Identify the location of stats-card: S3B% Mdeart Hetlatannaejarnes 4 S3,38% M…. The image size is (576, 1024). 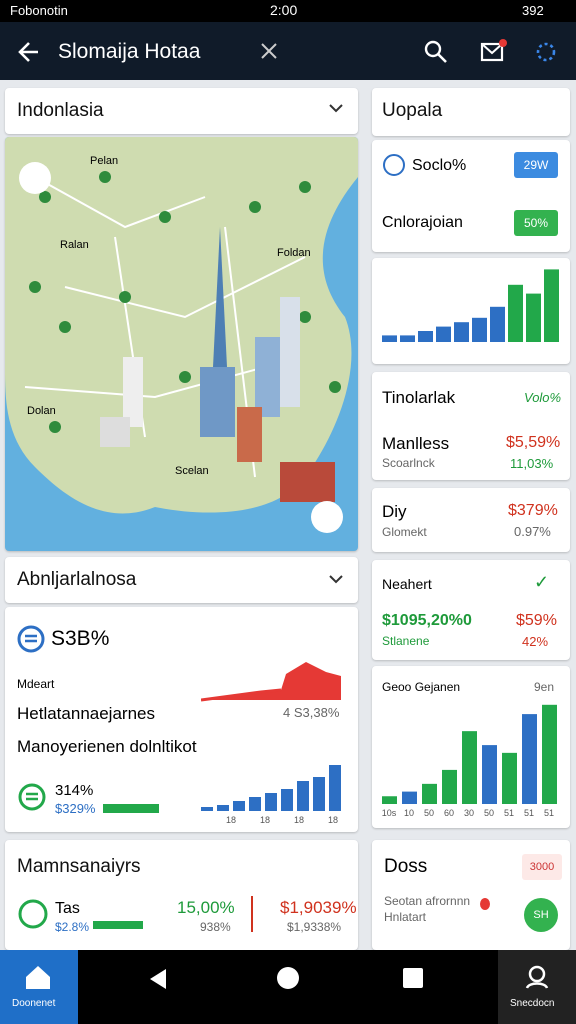
(181, 719).